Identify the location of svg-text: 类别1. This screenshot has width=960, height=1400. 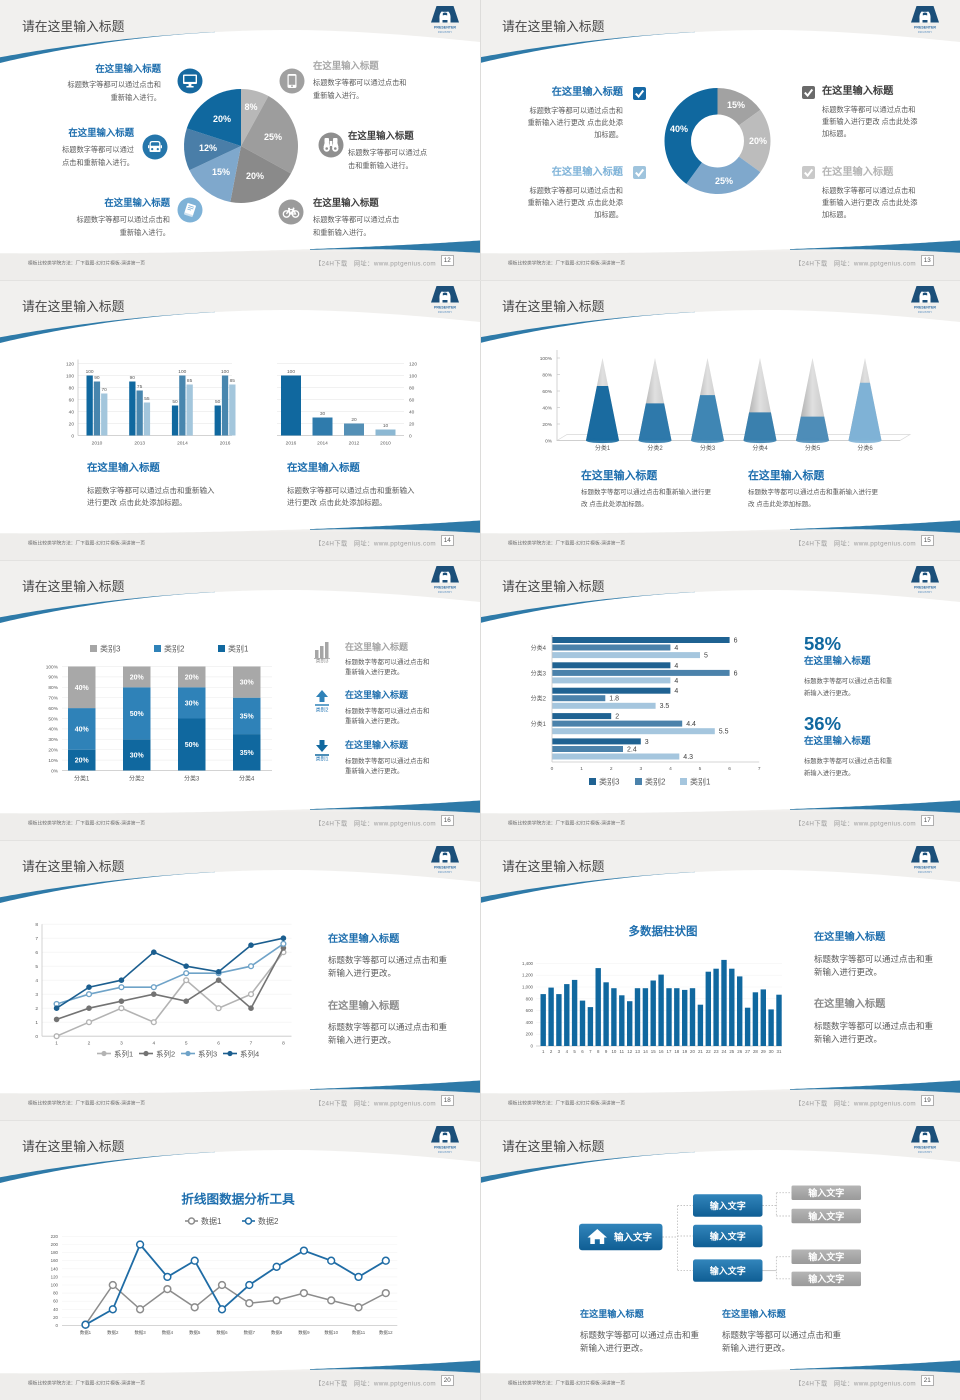
(700, 782).